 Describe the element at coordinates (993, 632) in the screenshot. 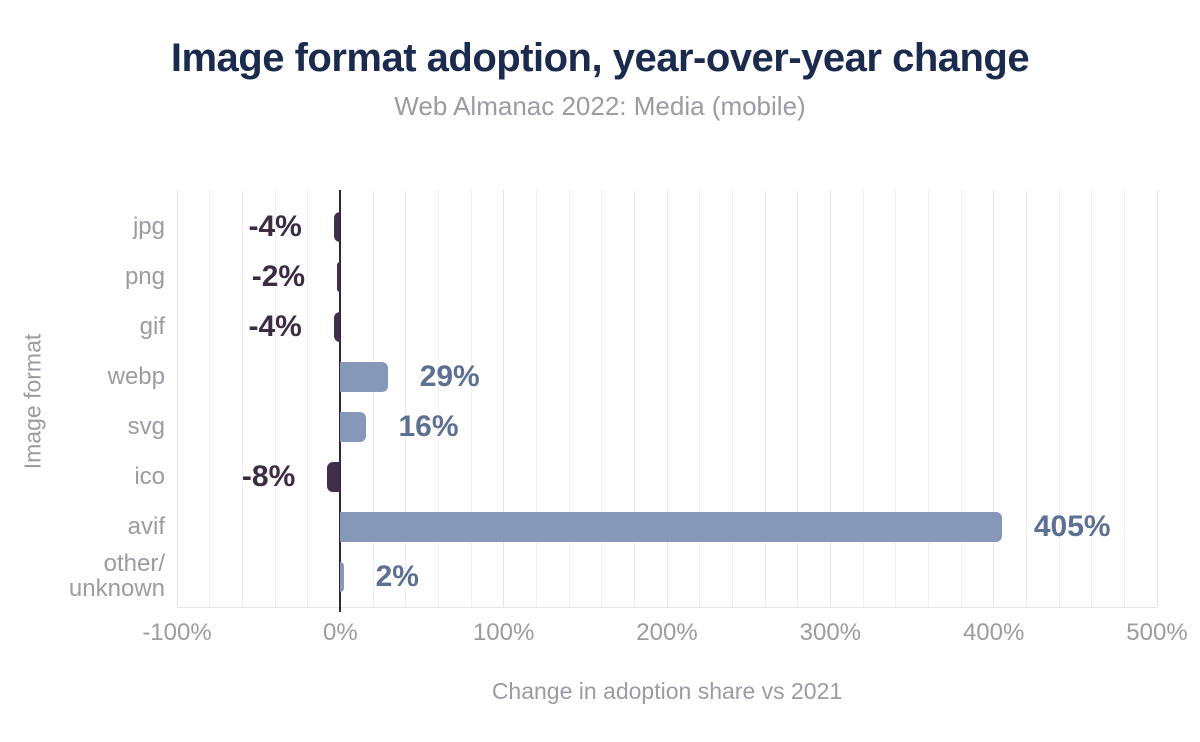

I see `x-tick-label: 400%` at that location.